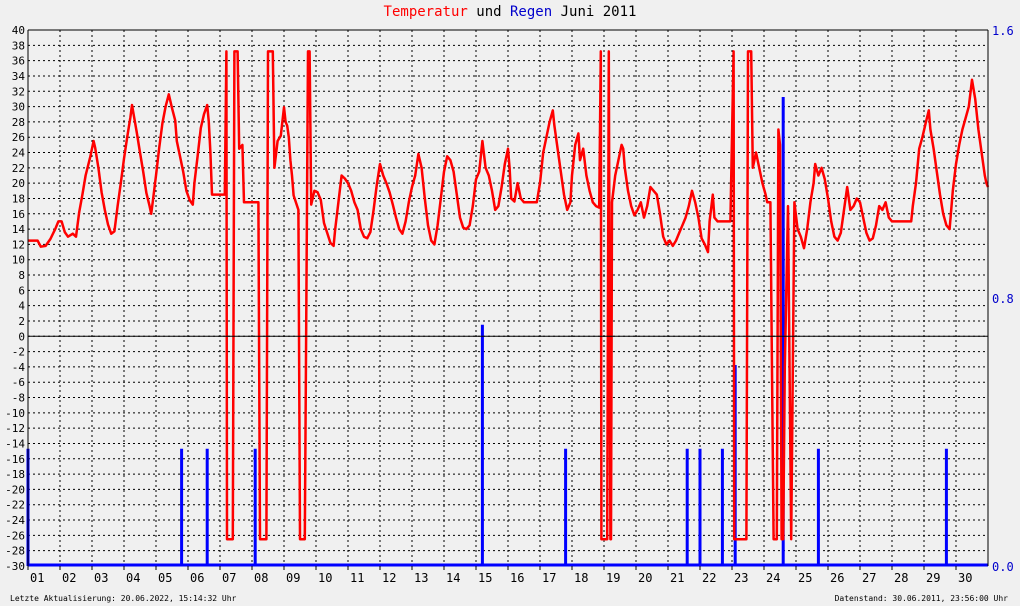 The image size is (1020, 606). I want to click on y-right-tick-label: 0.8, so click(1003, 299).